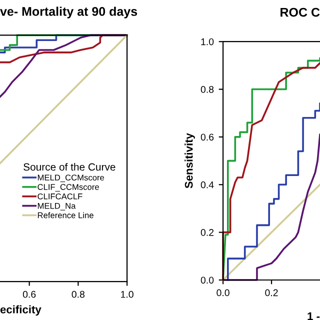  What do you see at coordinates (207, 232) in the screenshot?
I see `y-tick-label: 0.2` at bounding box center [207, 232].